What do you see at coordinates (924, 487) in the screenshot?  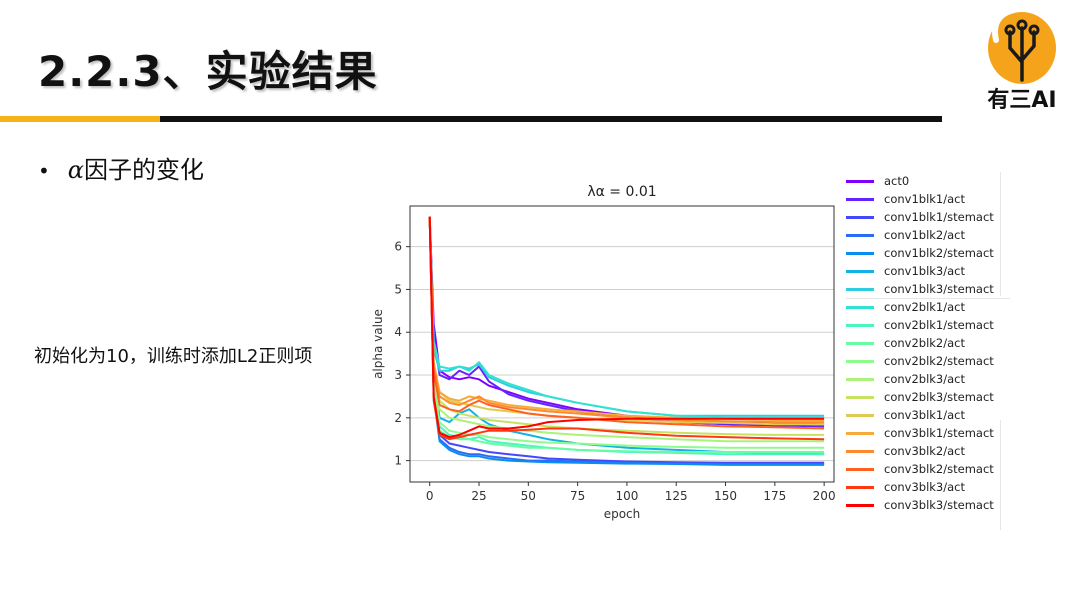 I see `legend-label: conv3blk3/act` at bounding box center [924, 487].